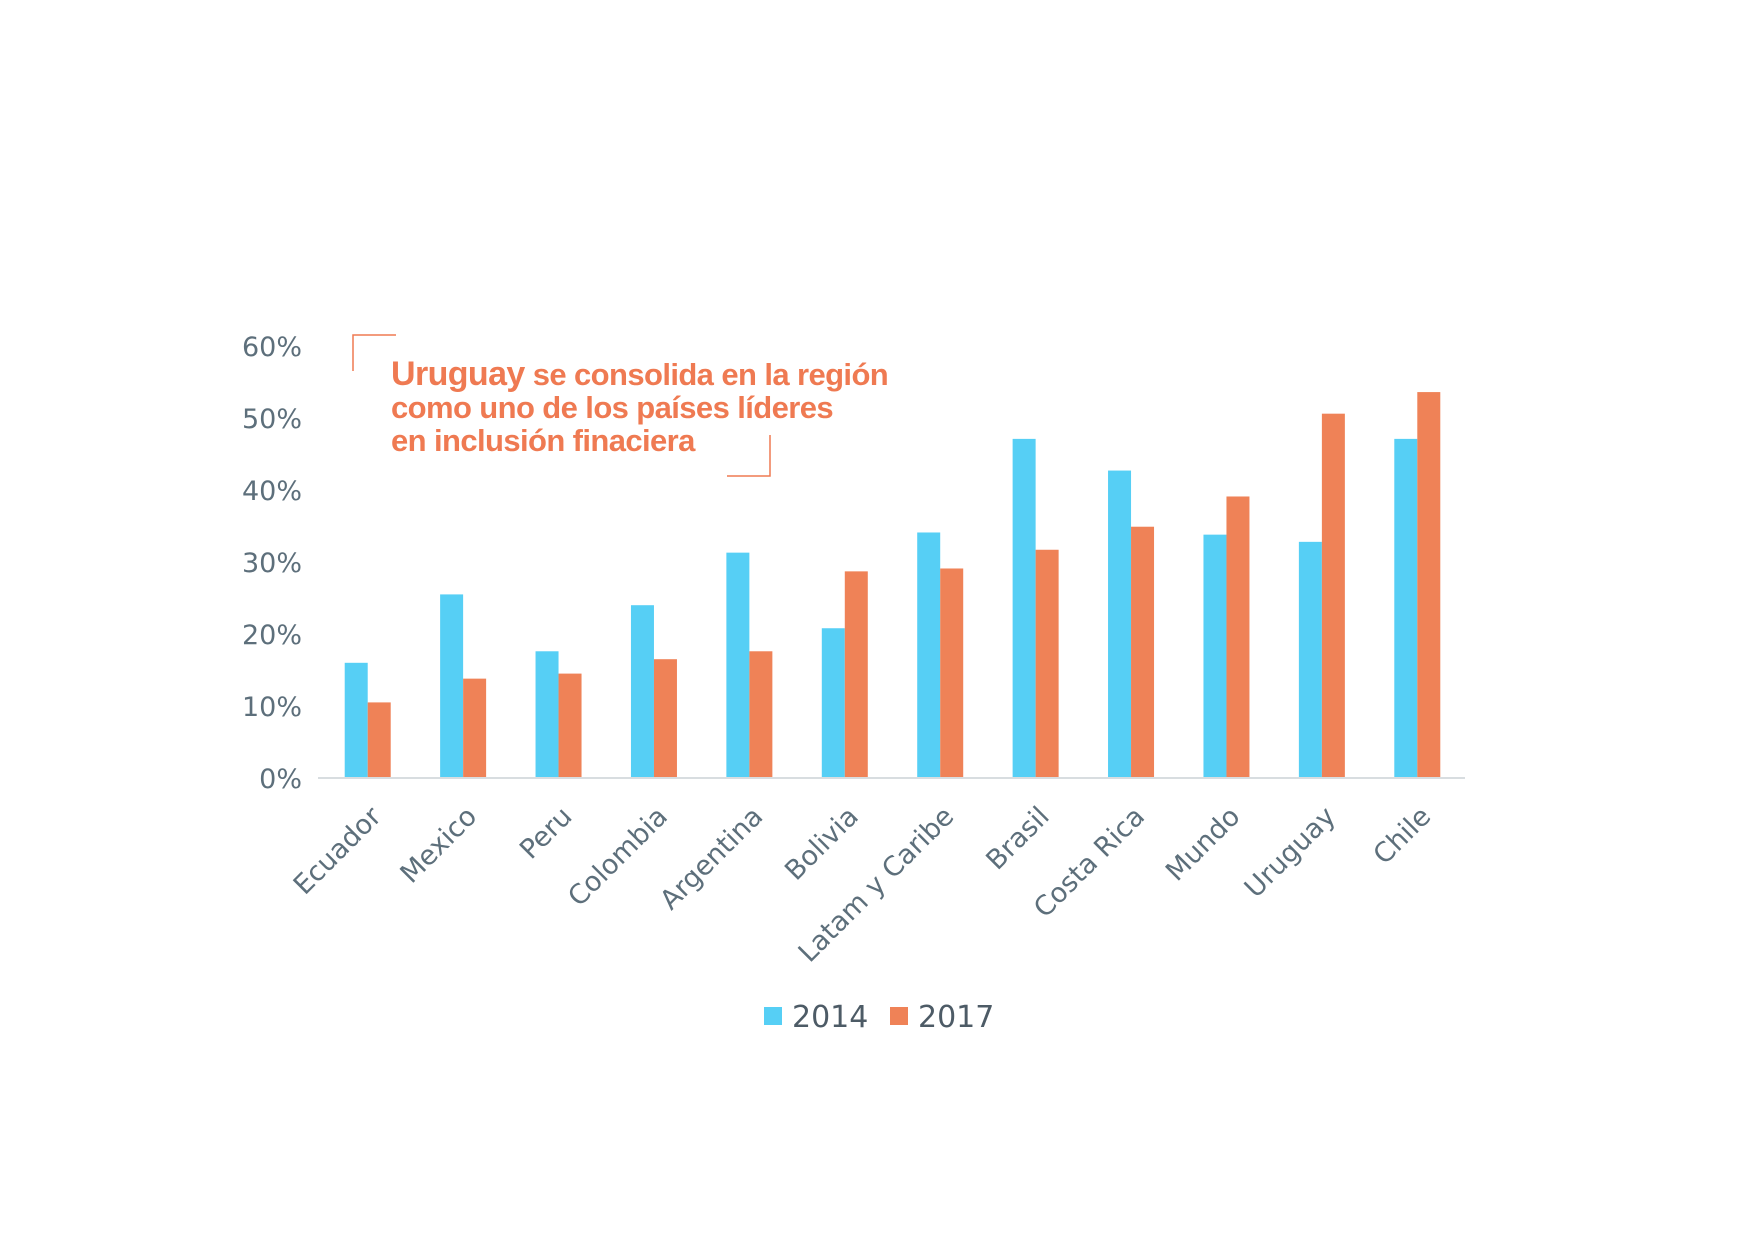 Image resolution: width=1755 pixels, height=1241 pixels. Describe the element at coordinates (1120, 624) in the screenshot. I see `bar-2014-costa-rica` at that location.